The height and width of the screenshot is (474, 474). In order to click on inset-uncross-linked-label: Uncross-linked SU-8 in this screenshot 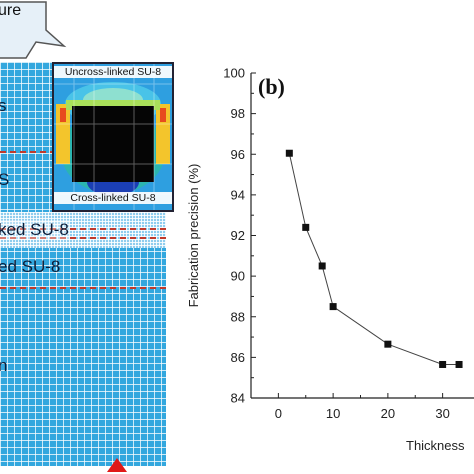, I will do `click(113, 72)`.